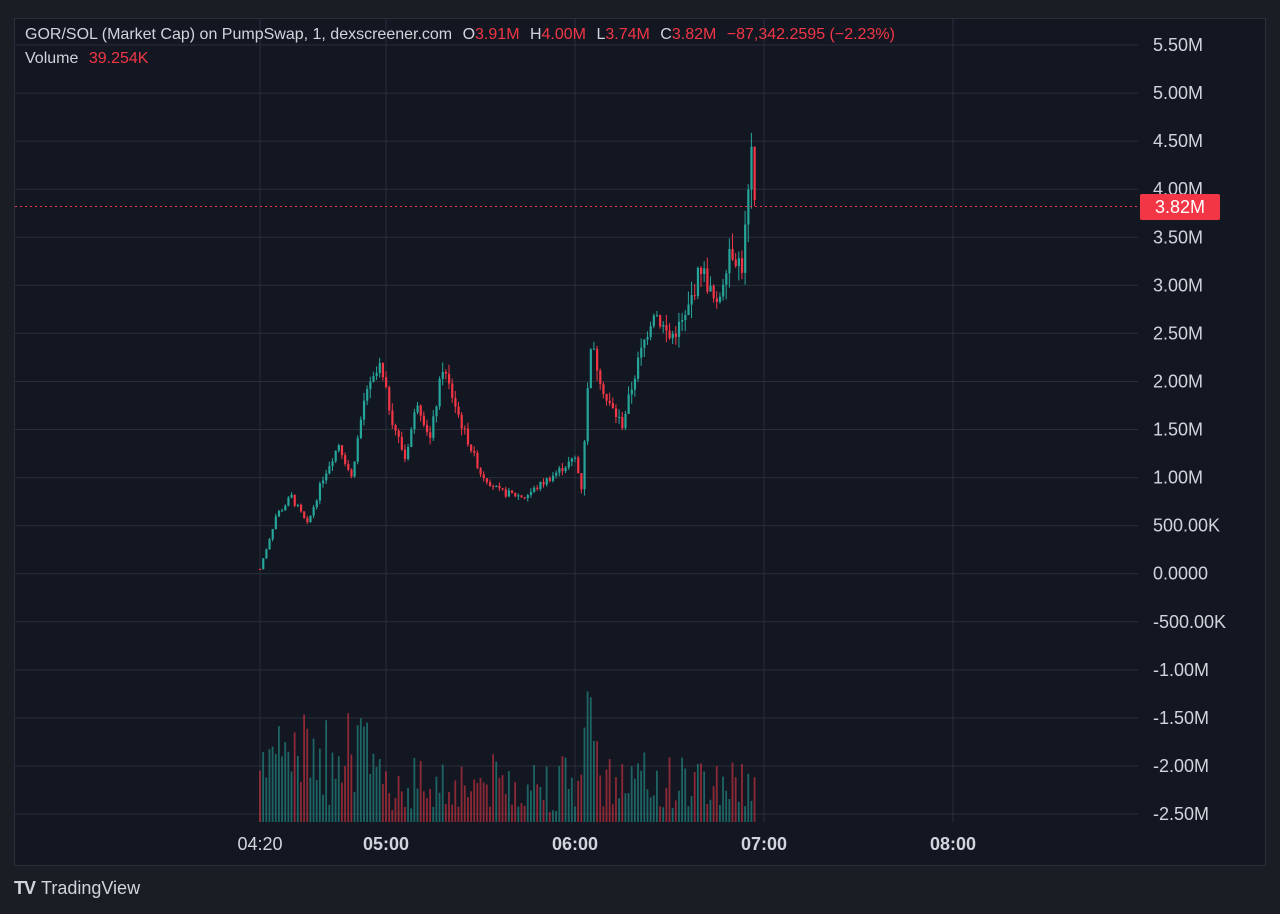 The width and height of the screenshot is (1280, 914). Describe the element at coordinates (86, 59) in the screenshot. I see `volume-legend: Volume 39.254K` at that location.